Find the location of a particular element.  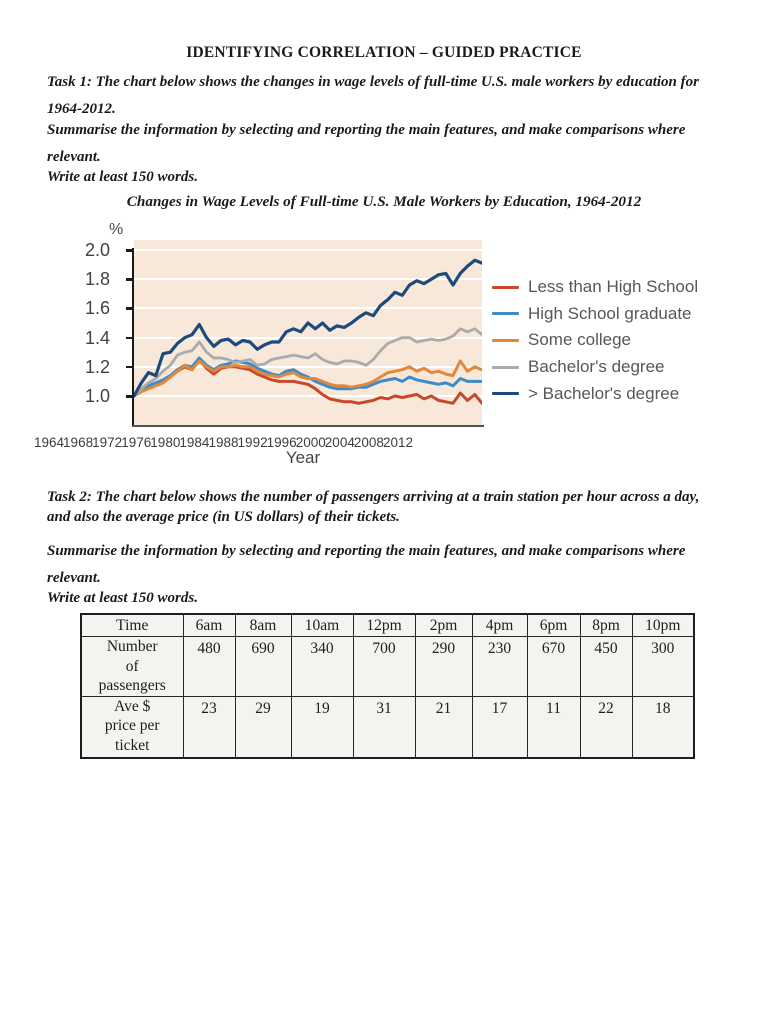

chart-series-svg is located at coordinates (308, 331).